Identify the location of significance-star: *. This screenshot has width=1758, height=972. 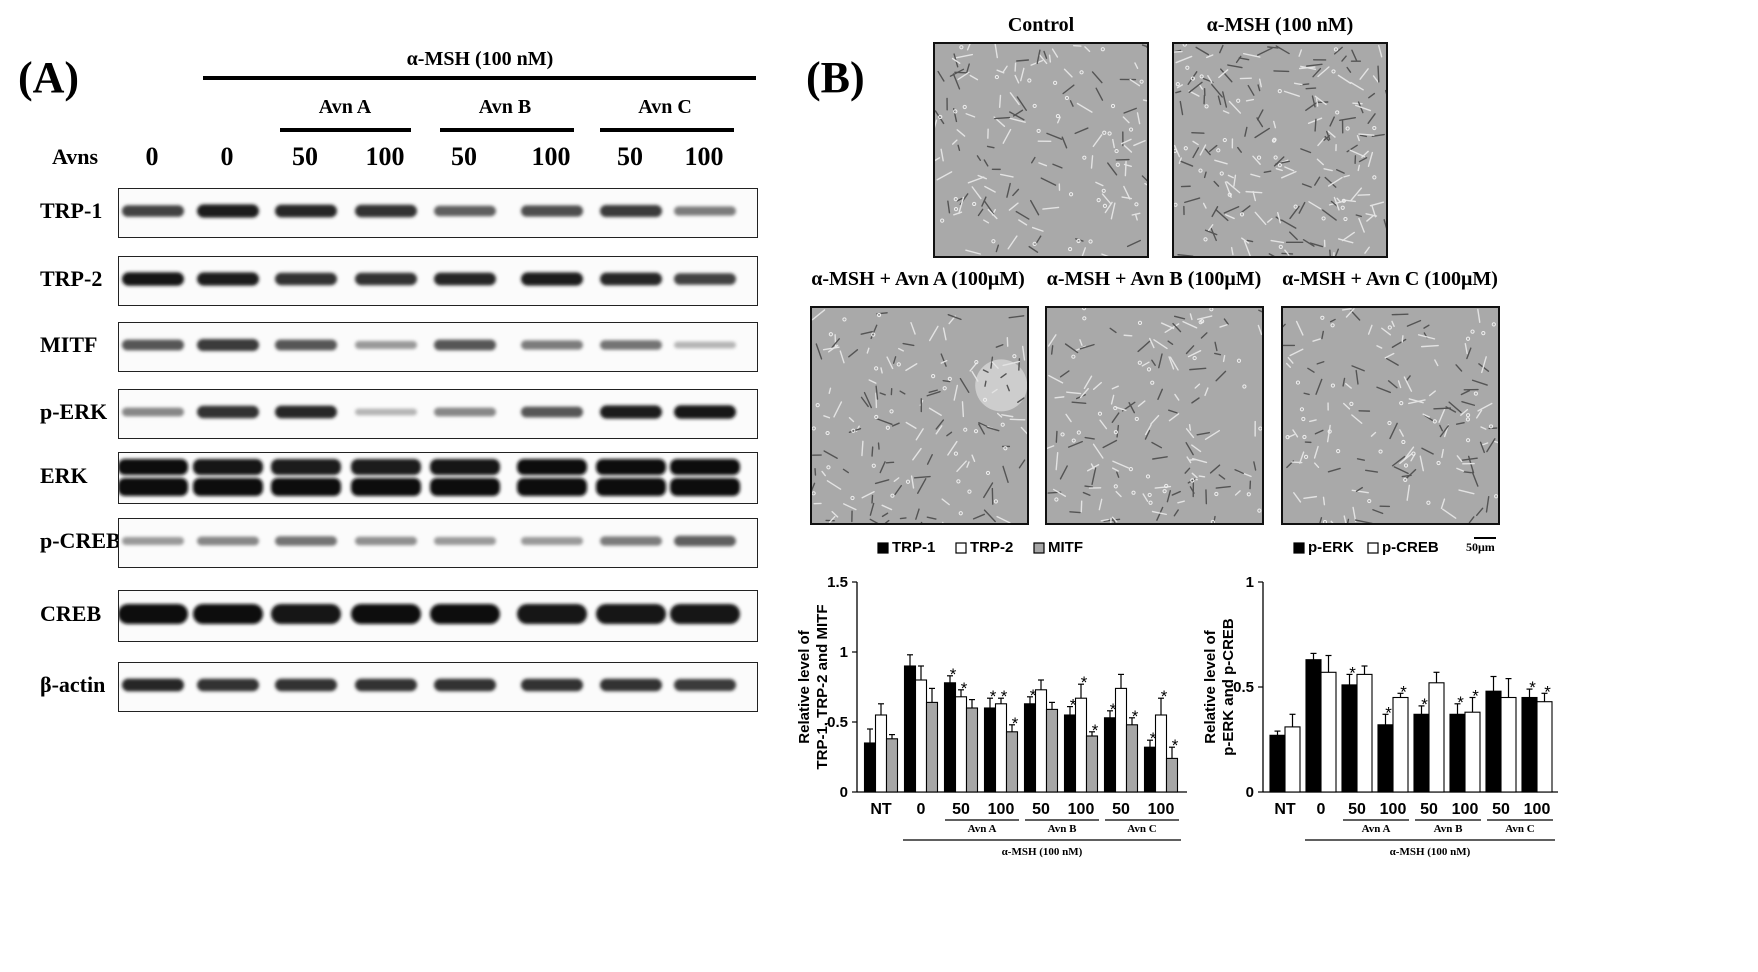
(1532, 687).